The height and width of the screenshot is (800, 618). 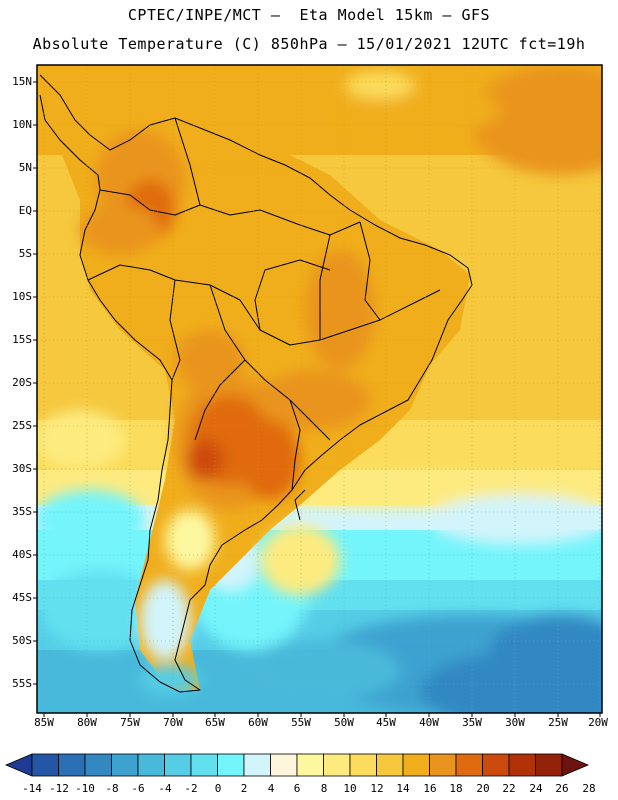 I want to click on colorbar-label: 6, so click(x=297, y=788).